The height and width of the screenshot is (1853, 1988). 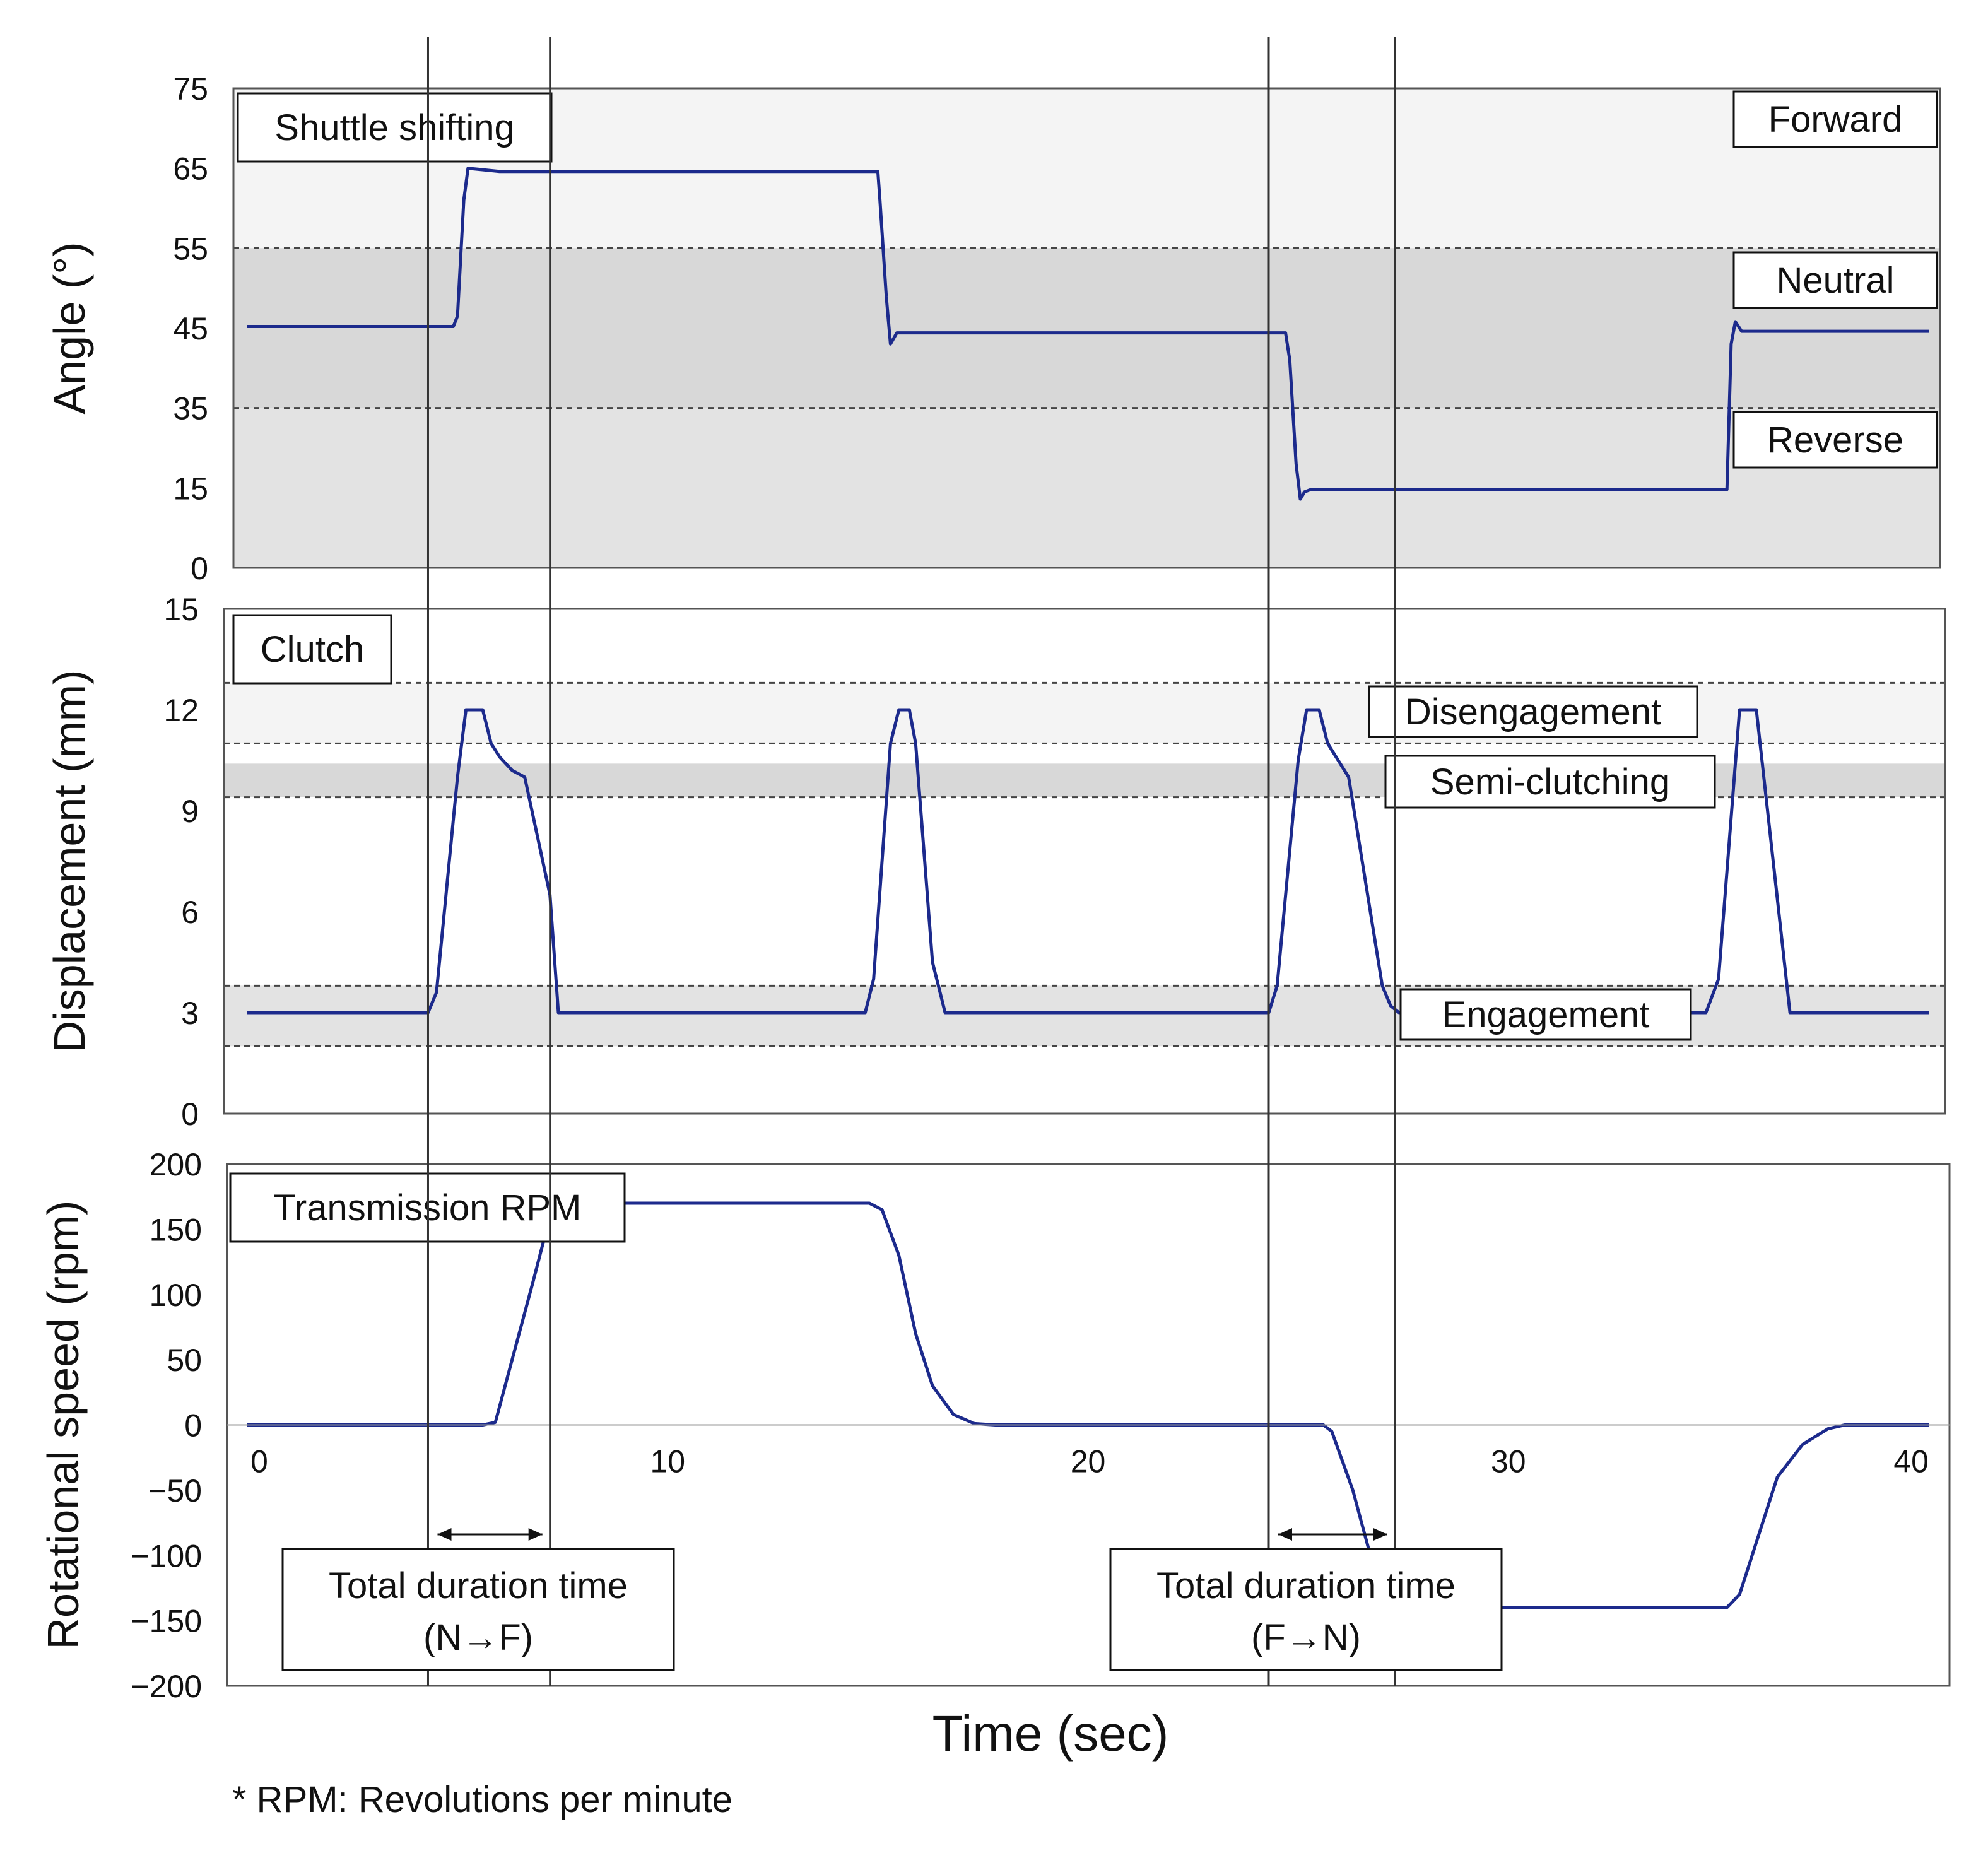 What do you see at coordinates (190, 812) in the screenshot?
I see `y-tick-label: 9` at bounding box center [190, 812].